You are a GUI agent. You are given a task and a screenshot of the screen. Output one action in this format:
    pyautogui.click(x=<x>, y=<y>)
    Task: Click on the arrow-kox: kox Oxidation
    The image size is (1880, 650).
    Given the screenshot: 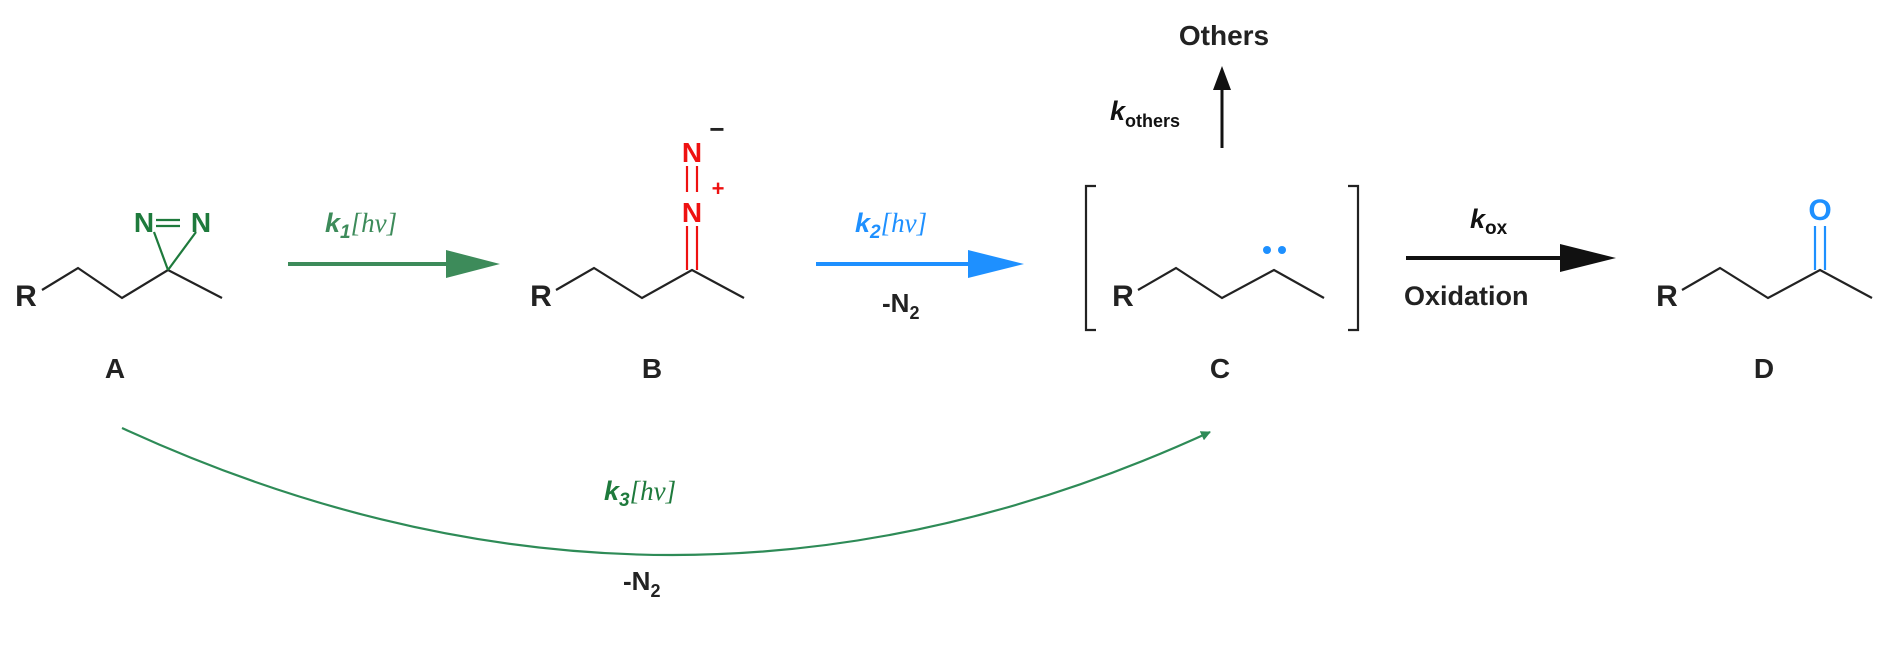 What is the action you would take?
    pyautogui.click(x=1510, y=257)
    